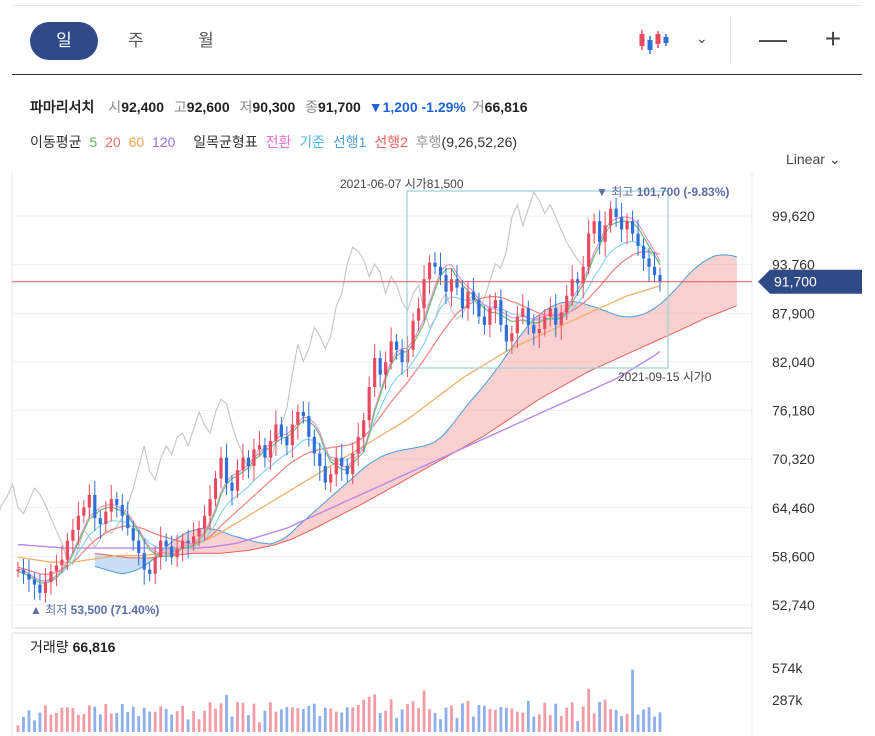  Describe the element at coordinates (428, 142) in the screenshot. I see `ichimoku-lagging-label: 후행` at that location.